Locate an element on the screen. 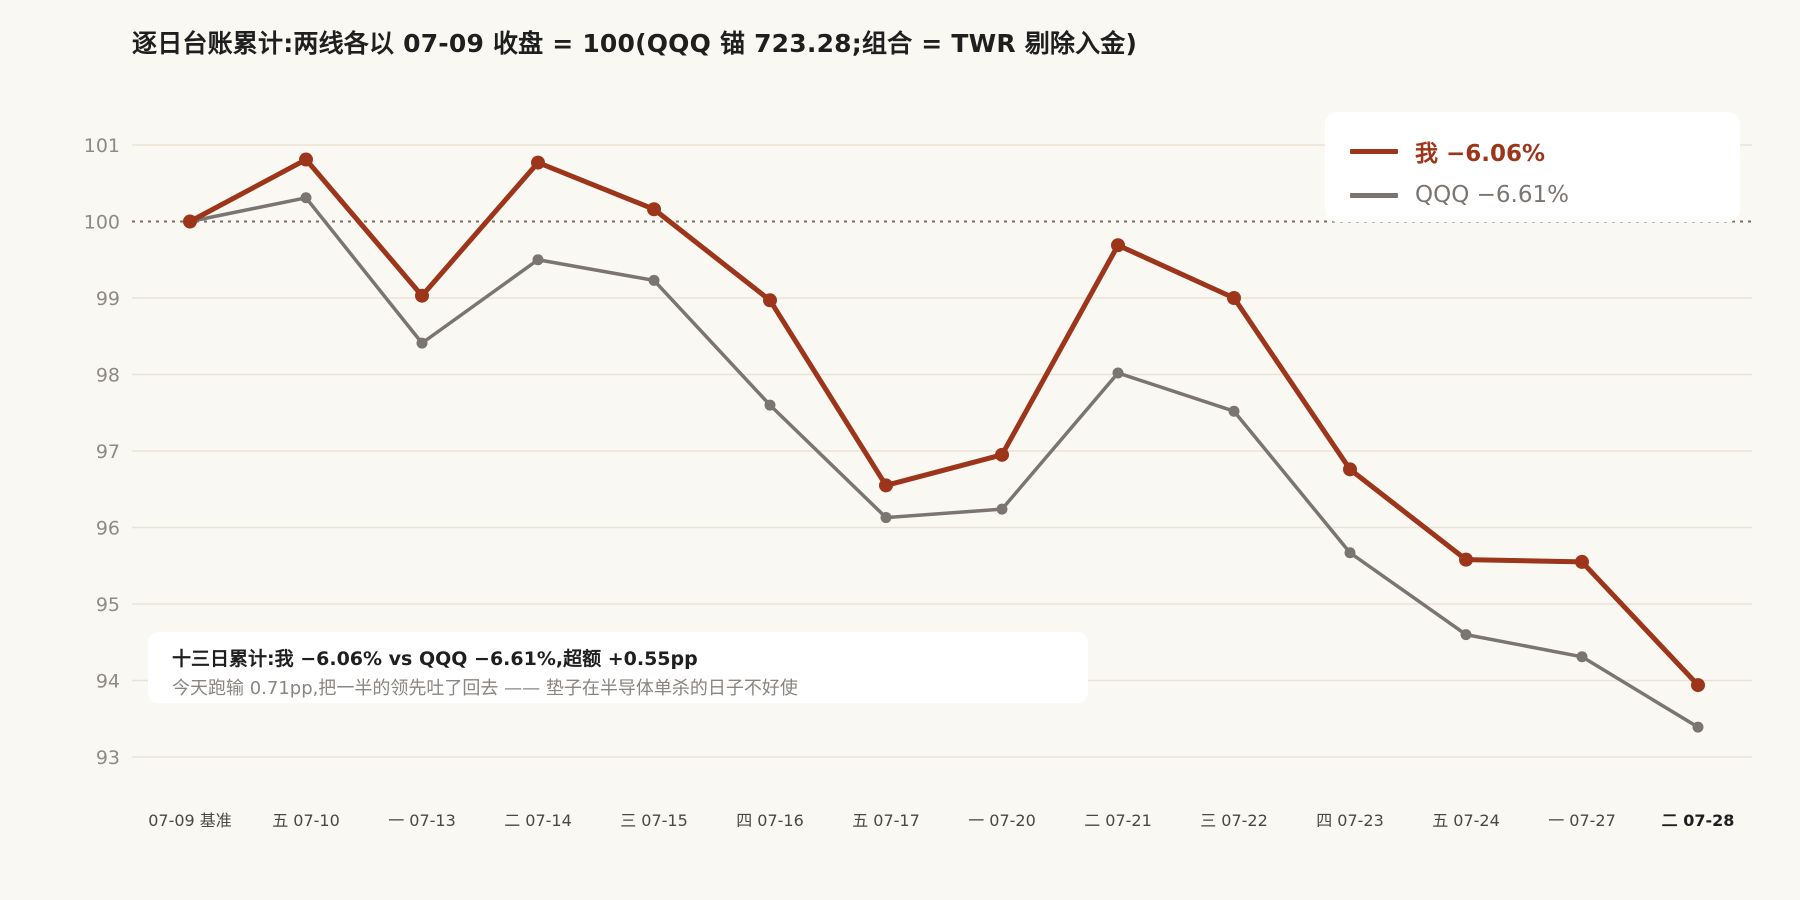 Image resolution: width=1800 pixels, height=900 pixels. x-tick-label: 四 07-16 is located at coordinates (770, 820).